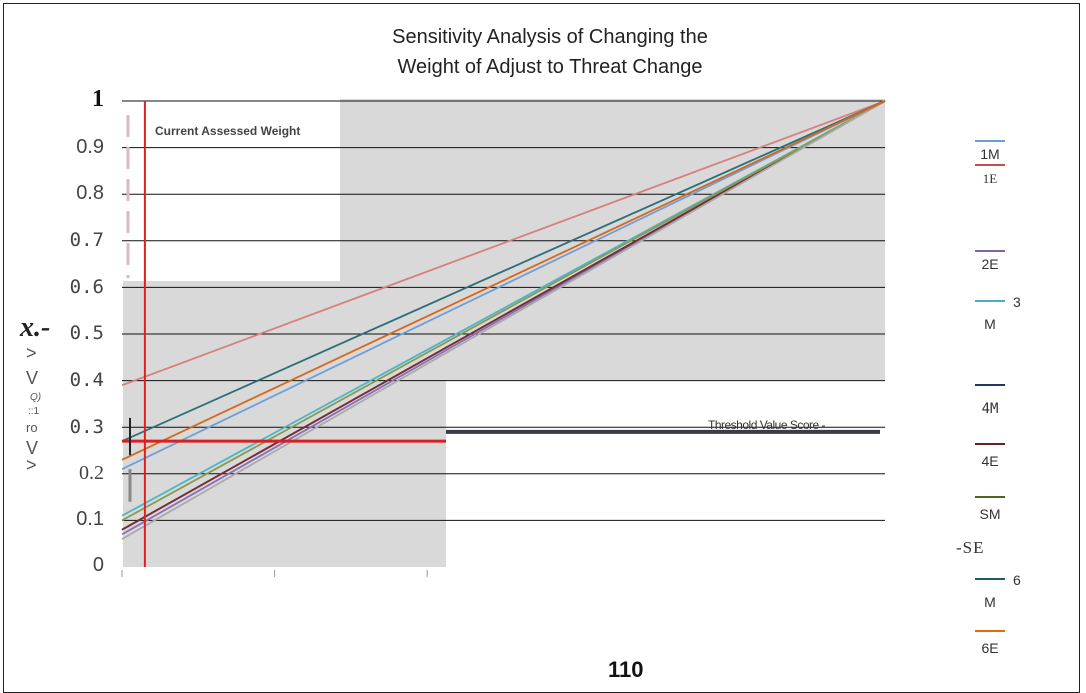 Image resolution: width=1086 pixels, height=693 pixels. Describe the element at coordinates (990, 648) in the screenshot. I see `legend-label: 6E` at that location.